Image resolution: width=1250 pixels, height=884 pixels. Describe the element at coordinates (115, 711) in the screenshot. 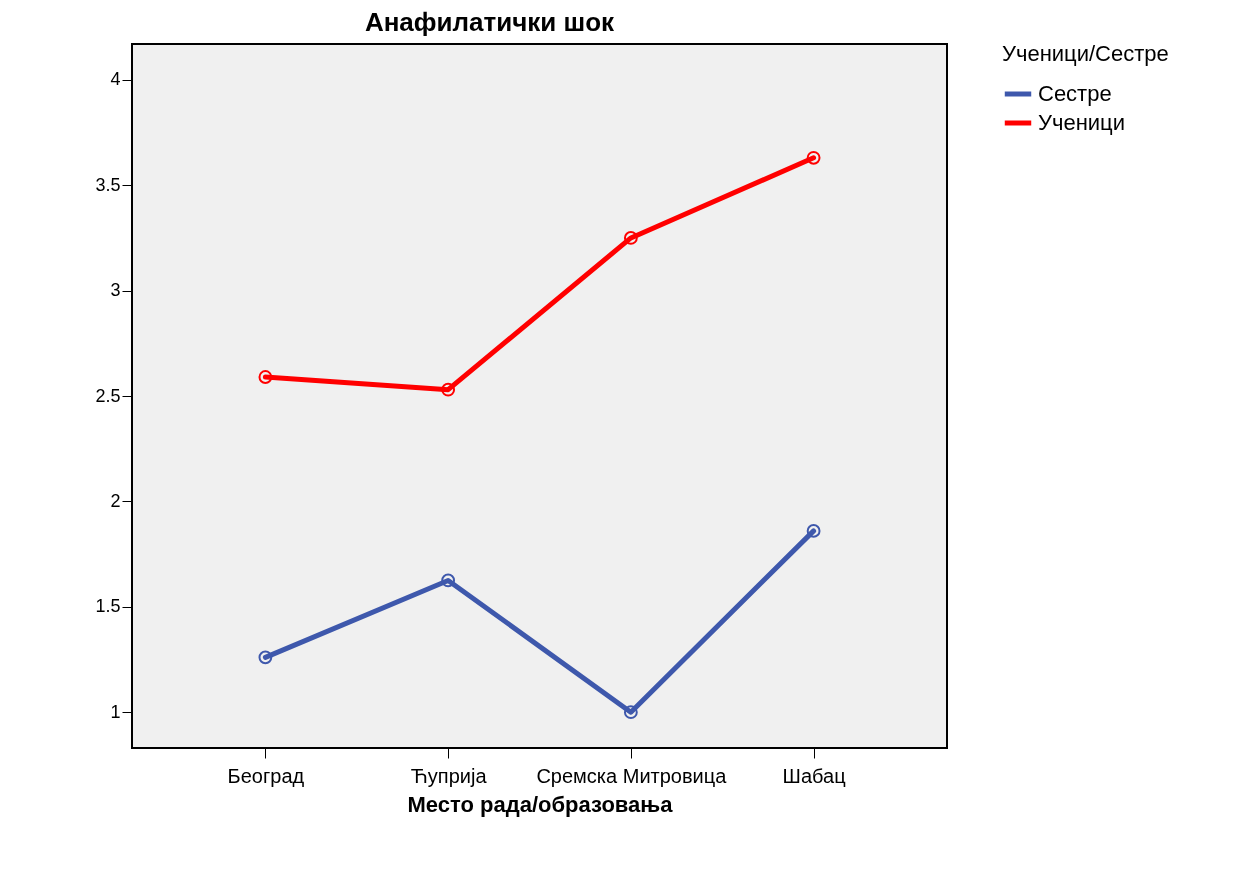

I see `y-tick-label: 1` at that location.